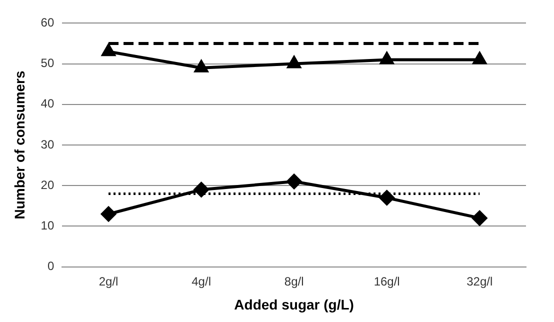  Describe the element at coordinates (47, 185) in the screenshot. I see `y-tick-label: 20` at that location.